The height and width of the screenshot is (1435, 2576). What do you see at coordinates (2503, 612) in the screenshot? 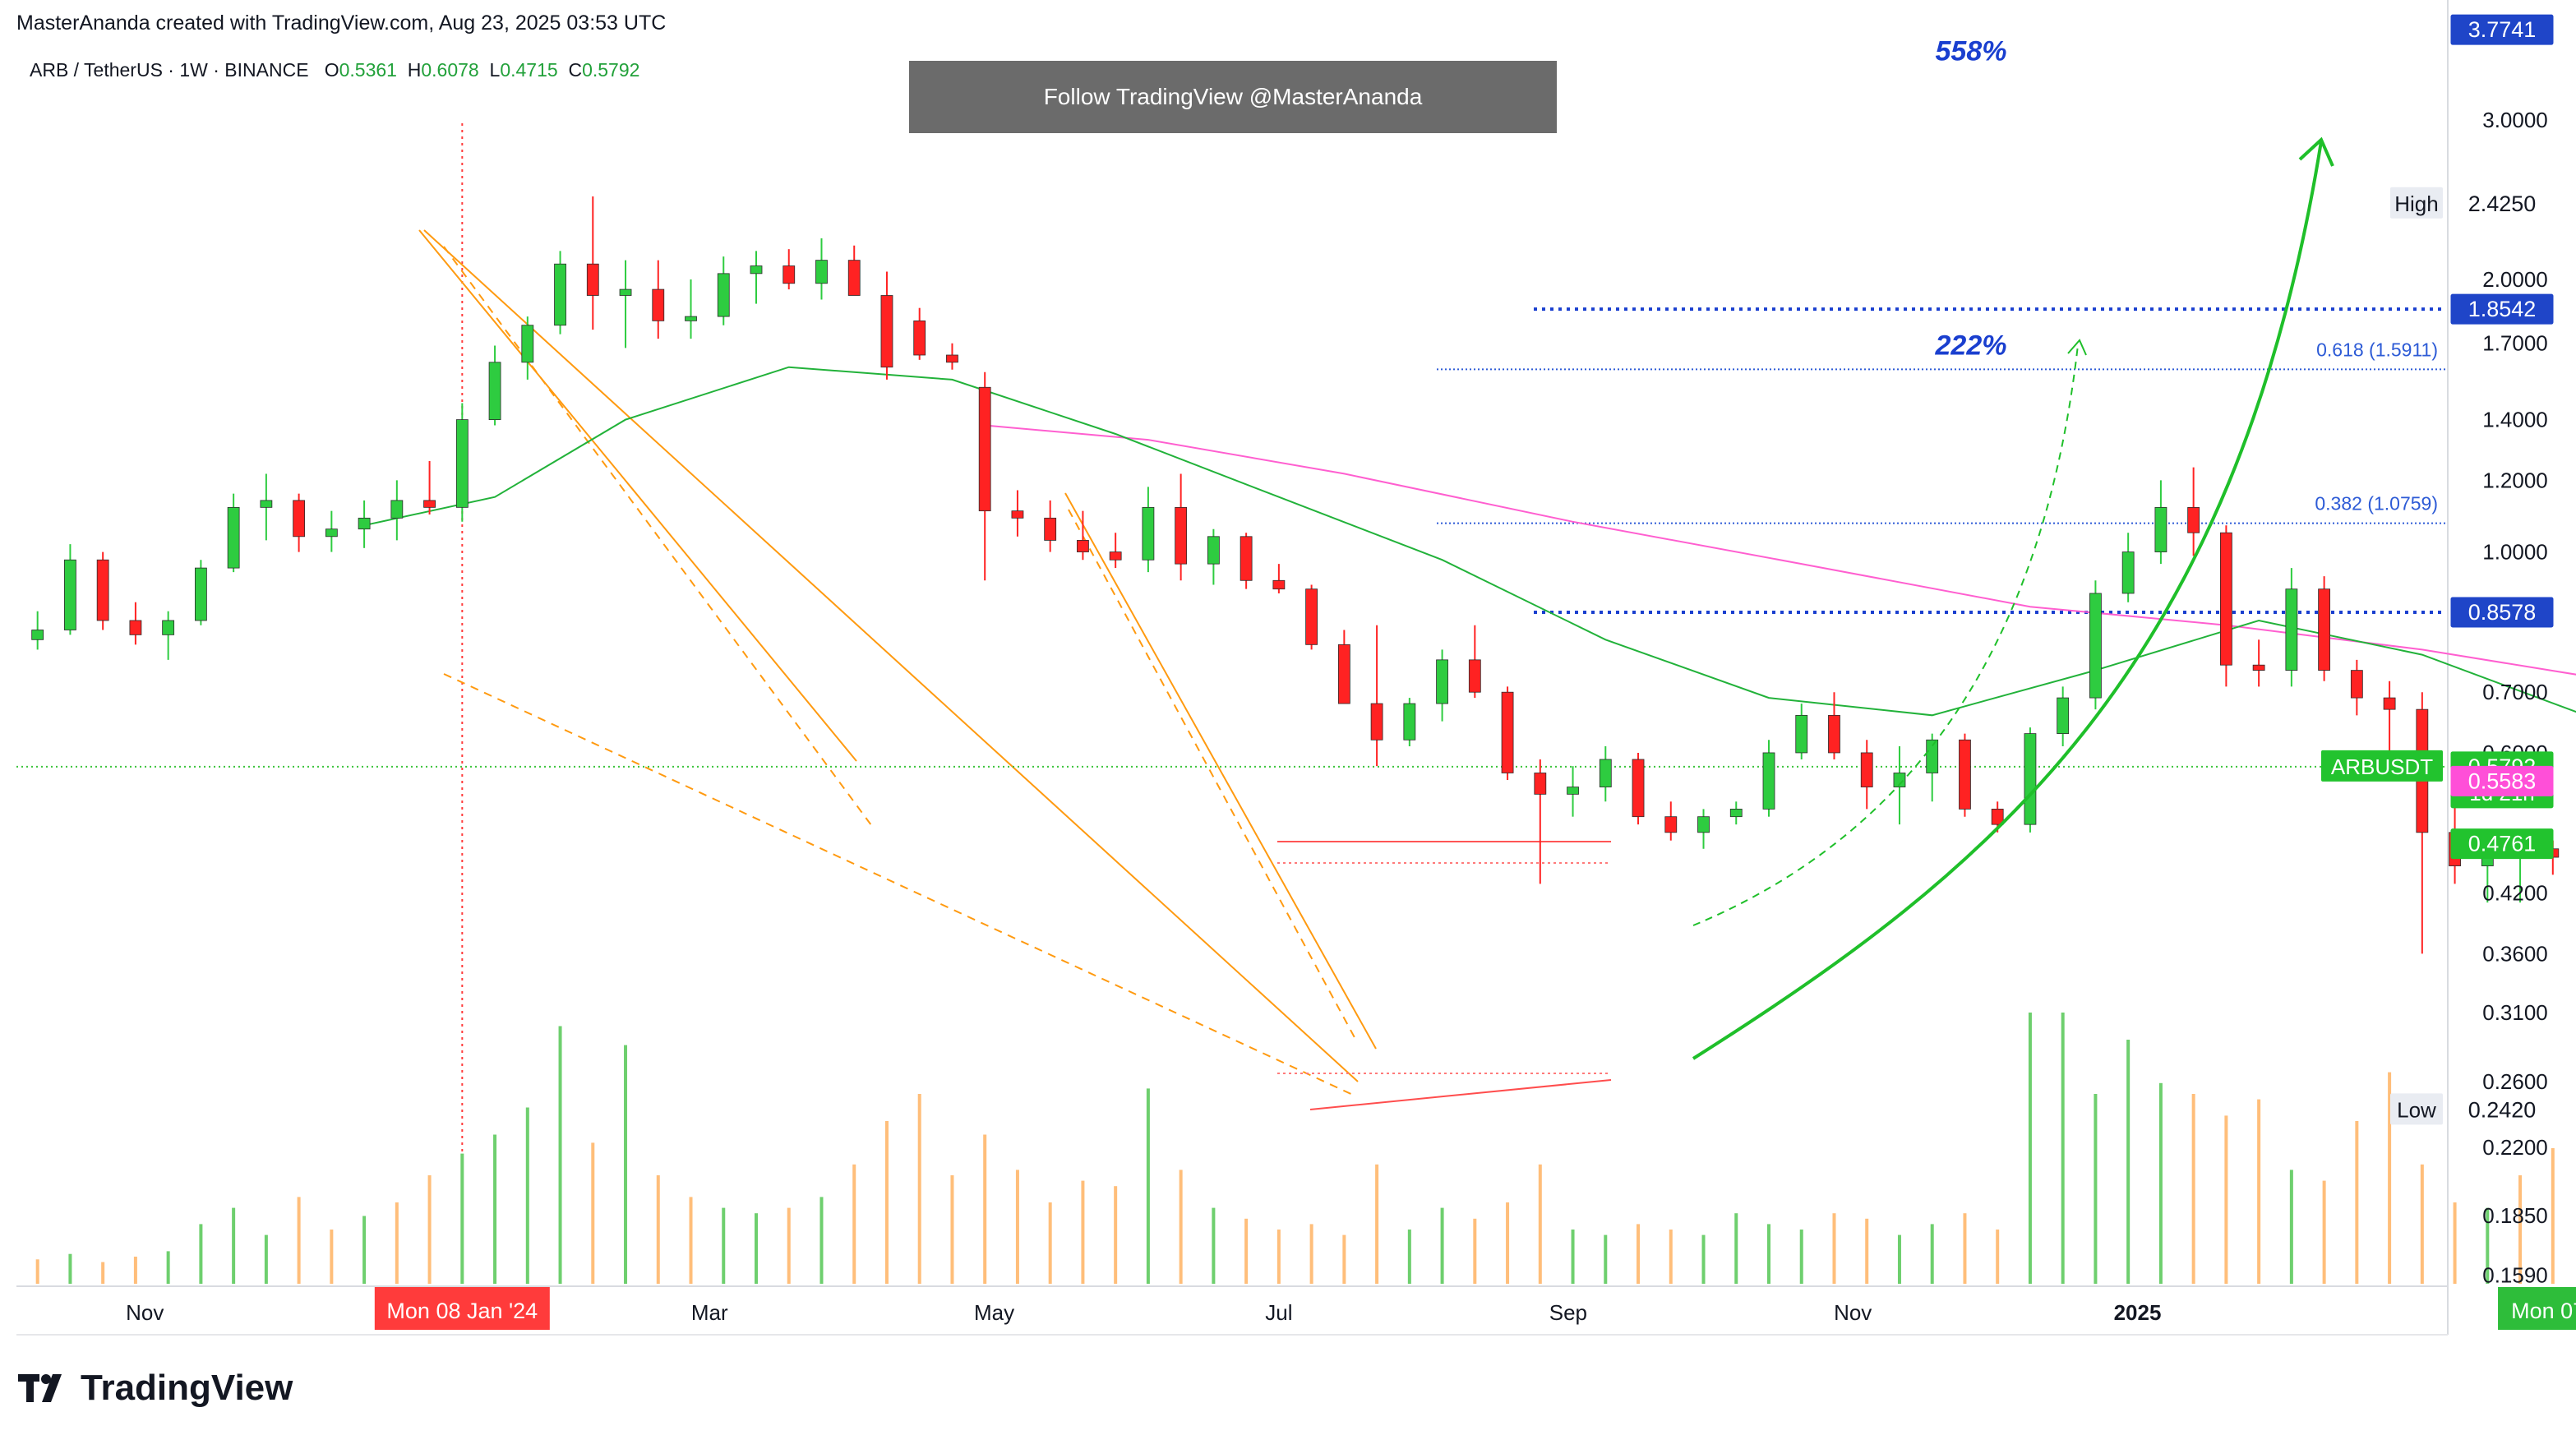
I see `price-label-text: 0.8578` at bounding box center [2503, 612].